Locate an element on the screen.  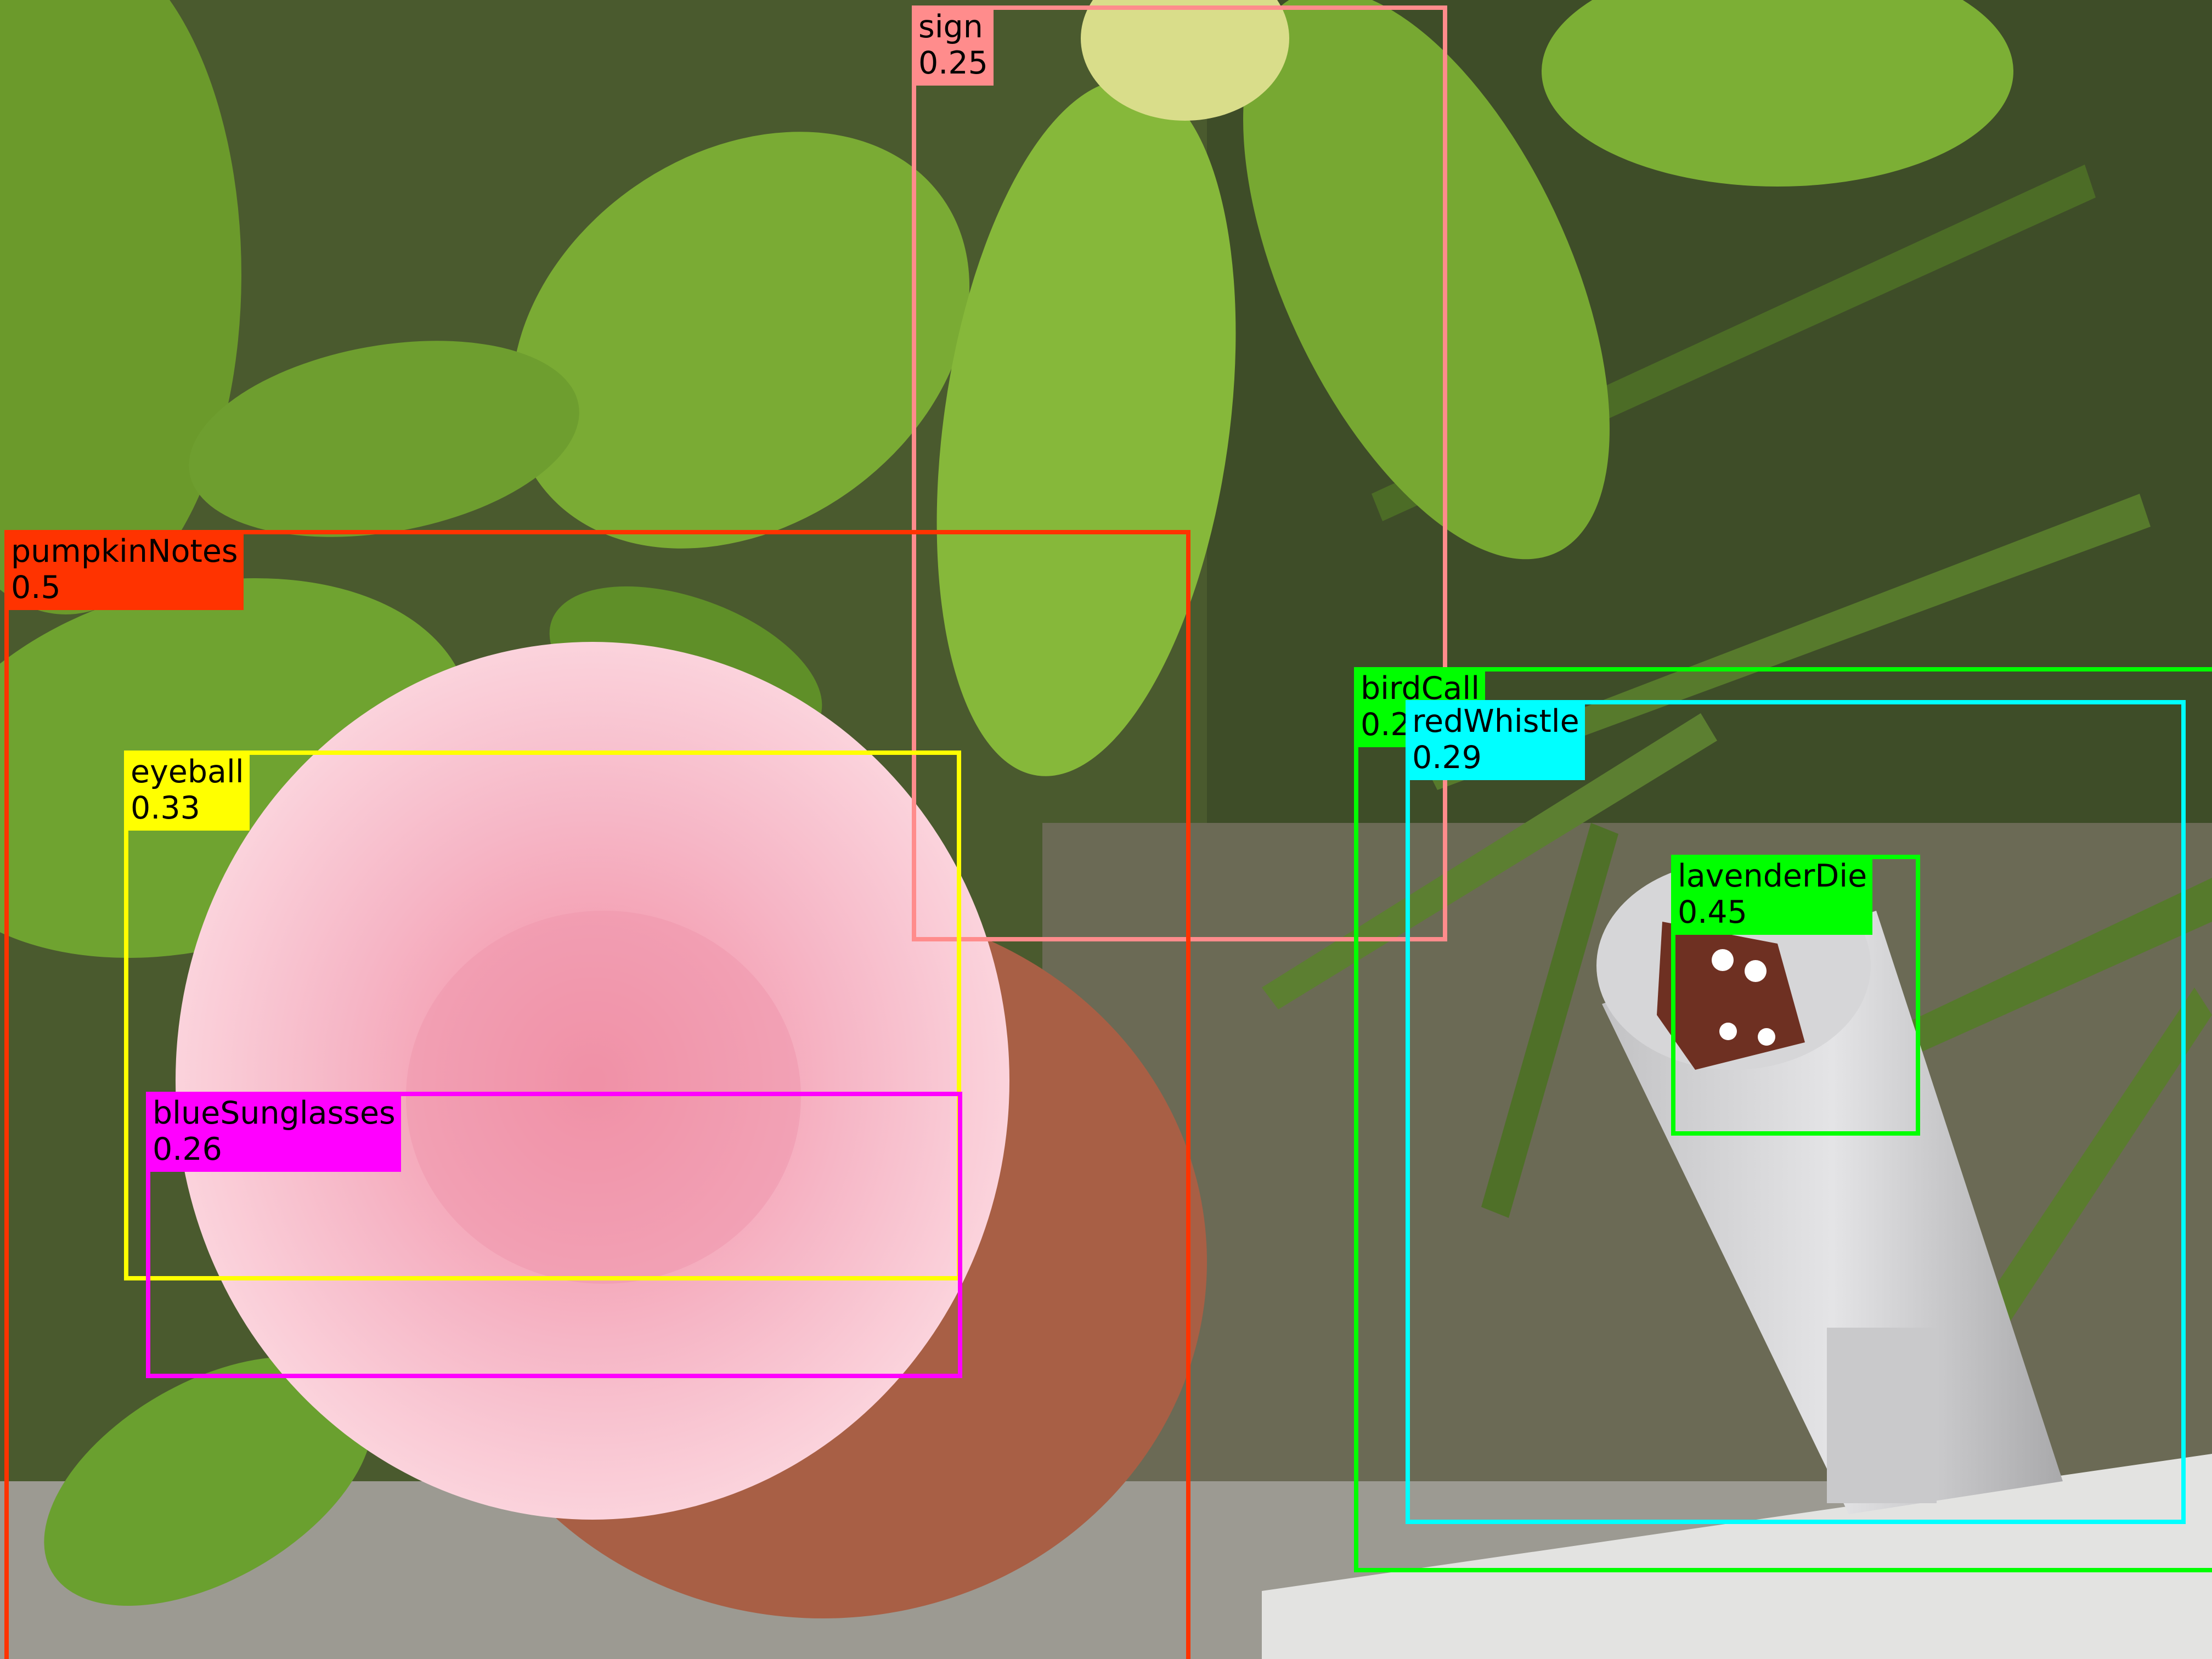
detection-score: 0.33 is located at coordinates (165, 808).